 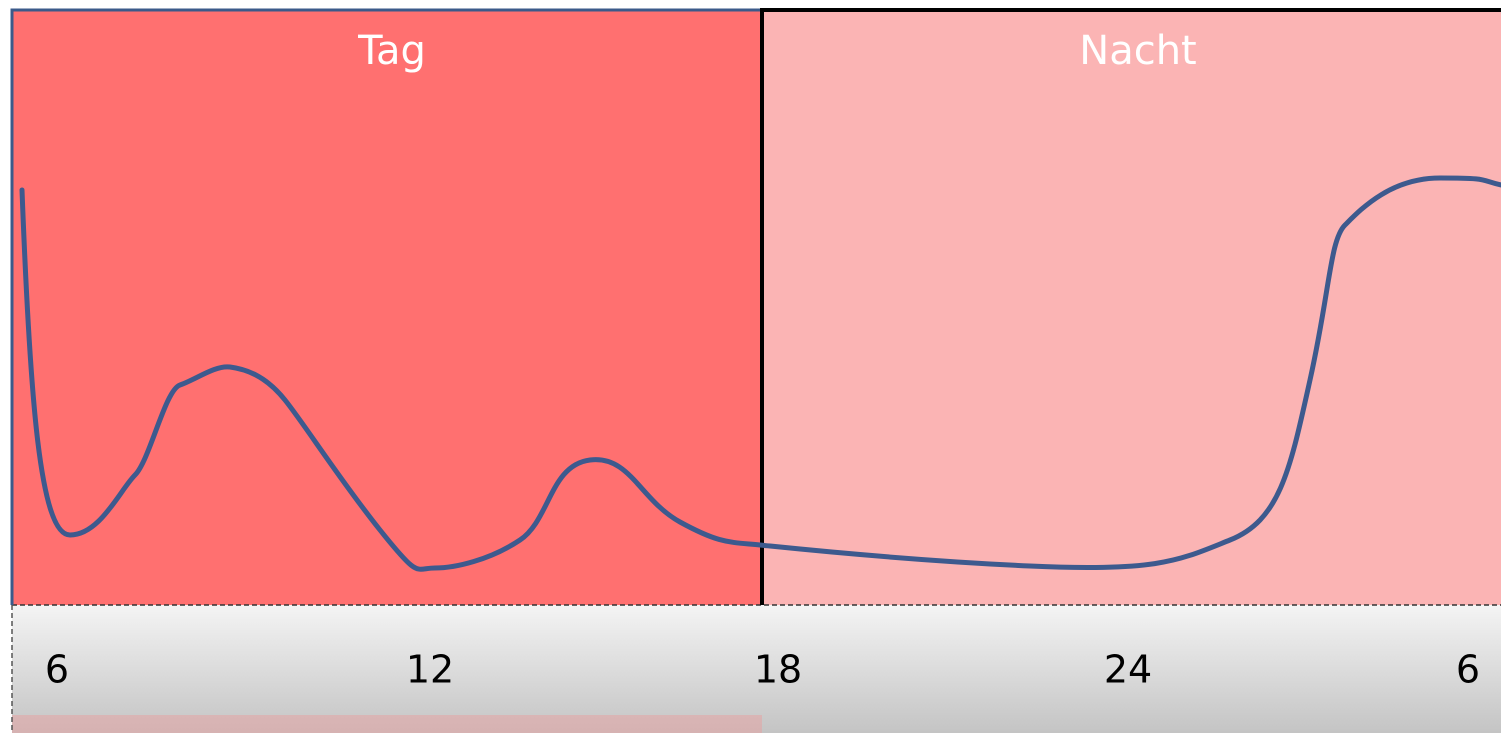 What do you see at coordinates (778, 670) in the screenshot?
I see `time-label: 18` at bounding box center [778, 670].